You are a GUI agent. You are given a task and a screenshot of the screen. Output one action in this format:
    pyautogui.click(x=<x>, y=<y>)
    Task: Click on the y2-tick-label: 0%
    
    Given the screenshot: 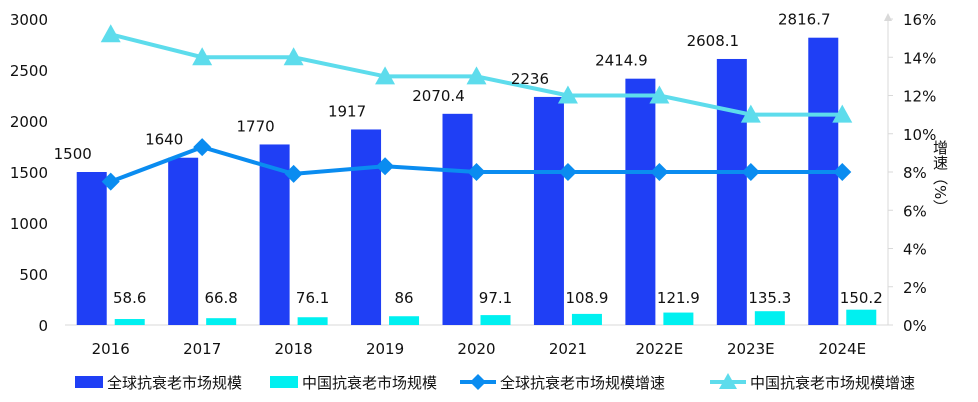 What is the action you would take?
    pyautogui.click(x=915, y=326)
    